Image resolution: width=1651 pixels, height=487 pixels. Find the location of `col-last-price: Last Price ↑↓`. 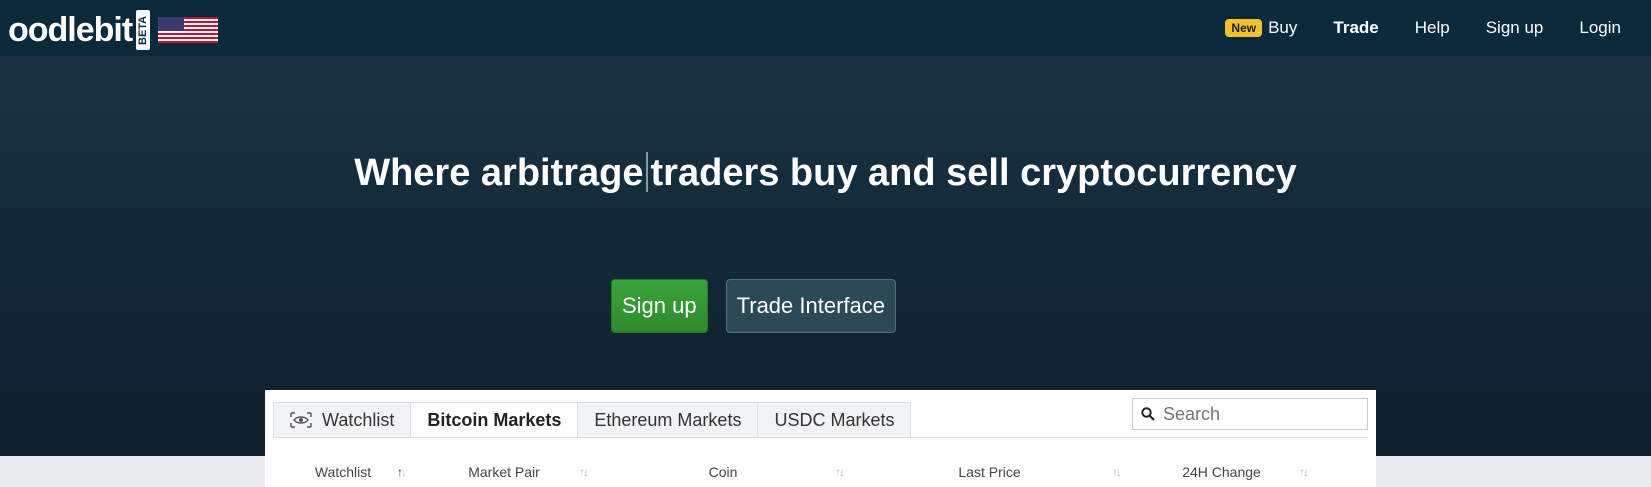

col-last-price: Last Price ↑↓ is located at coordinates (989, 472).